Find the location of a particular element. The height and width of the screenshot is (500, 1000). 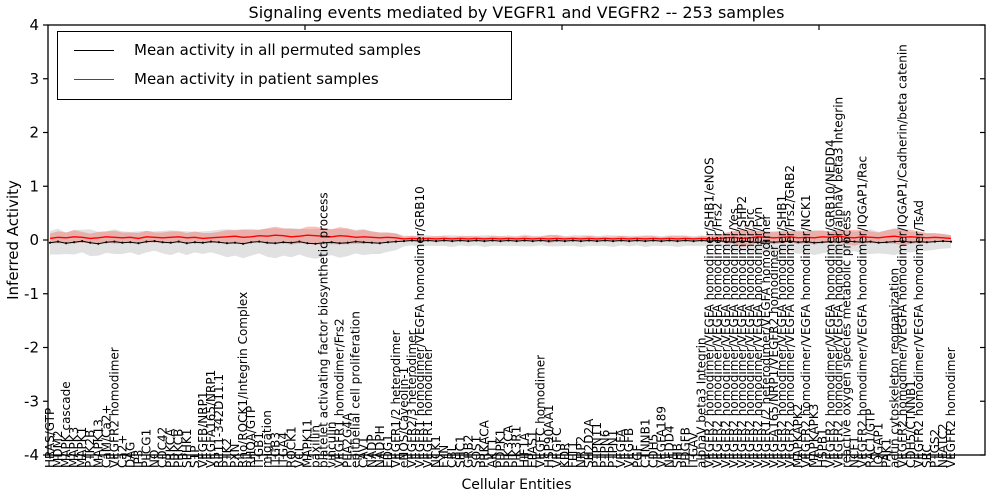

x-tick-label: PLCG1 is located at coordinates (147, 448).